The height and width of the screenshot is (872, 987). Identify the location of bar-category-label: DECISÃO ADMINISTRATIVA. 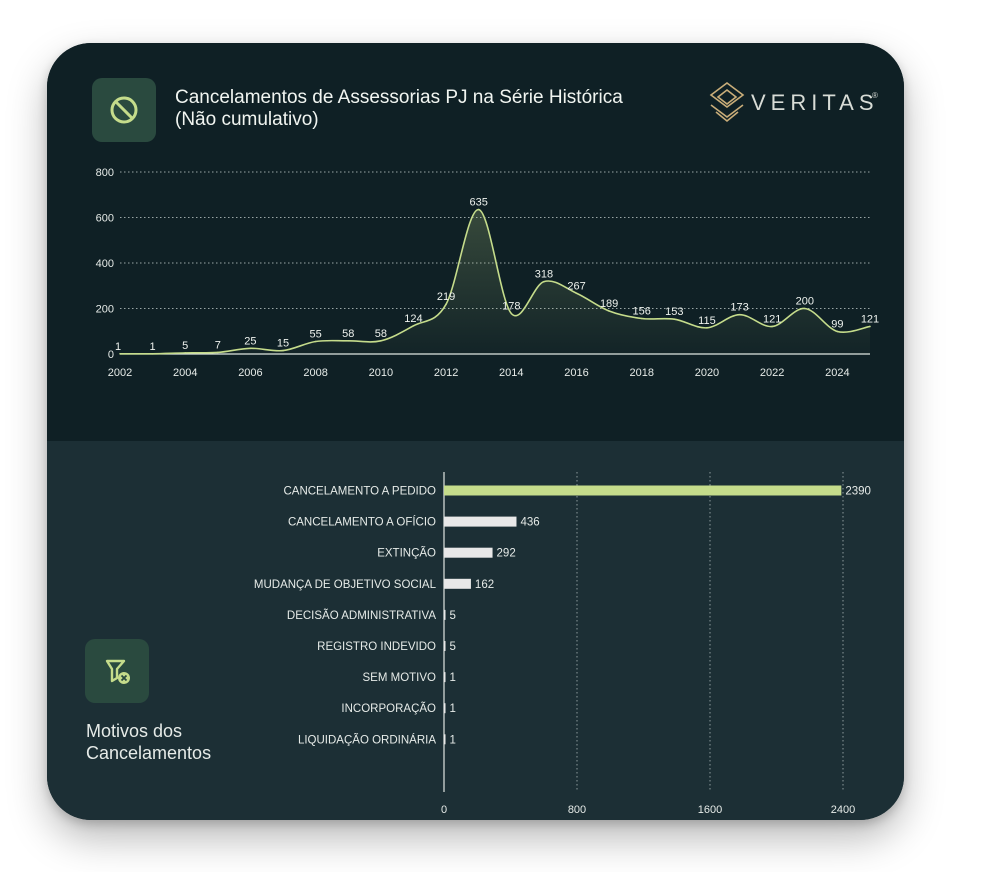
(361, 615).